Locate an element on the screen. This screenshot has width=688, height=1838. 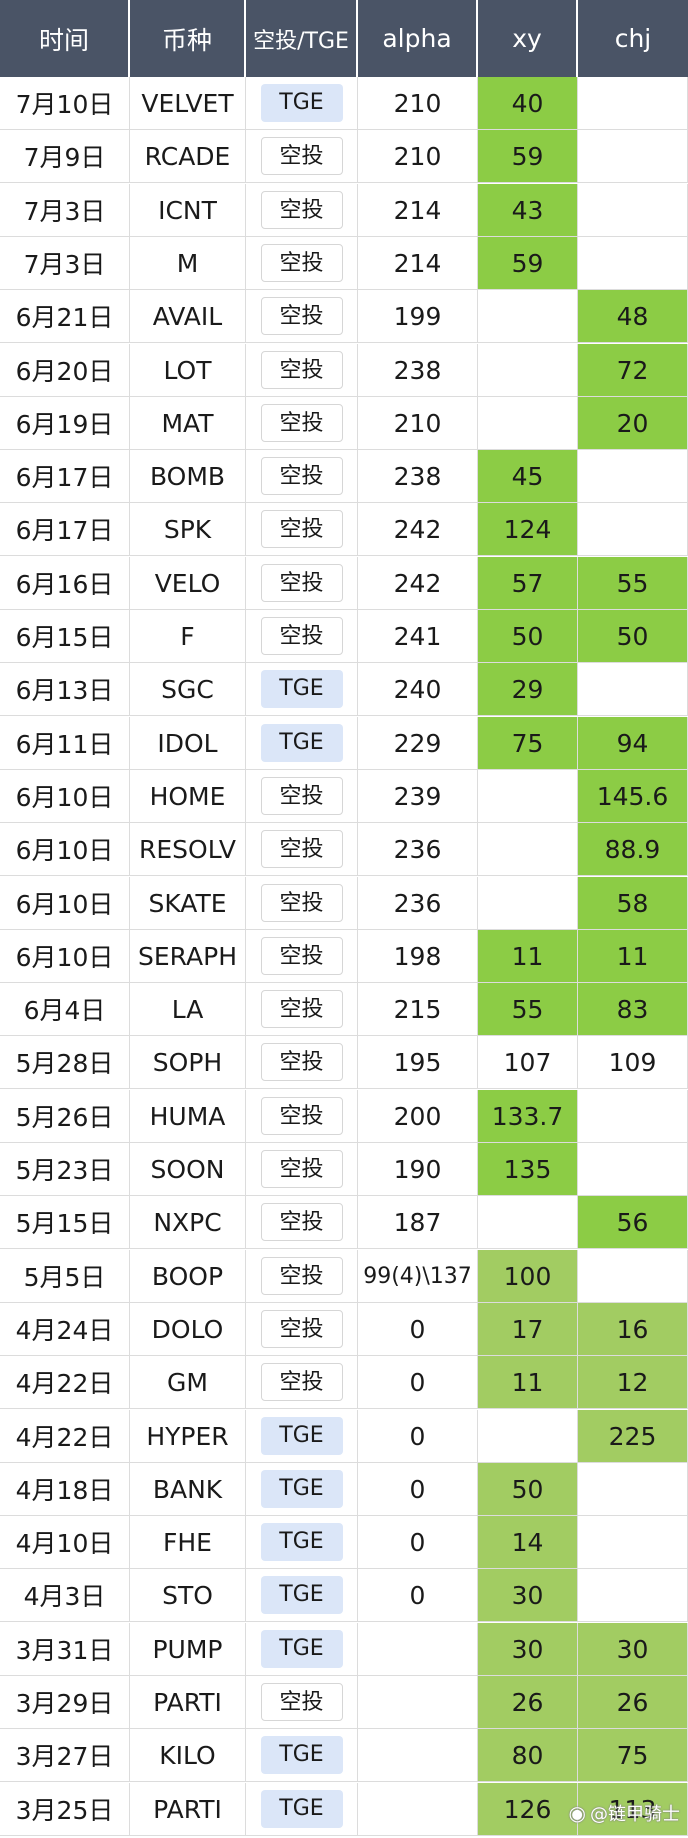
cell-coin: LA is located at coordinates (188, 1009).